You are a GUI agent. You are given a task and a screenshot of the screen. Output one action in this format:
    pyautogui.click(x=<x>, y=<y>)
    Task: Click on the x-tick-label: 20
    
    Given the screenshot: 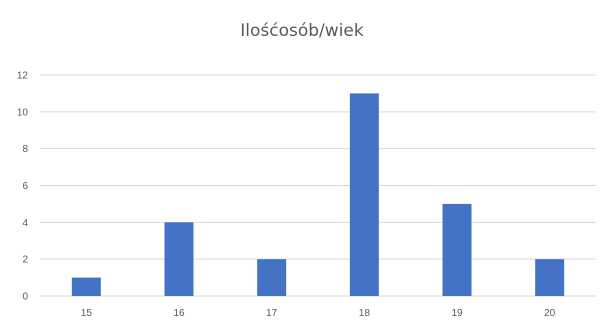 What is the action you would take?
    pyautogui.click(x=550, y=313)
    